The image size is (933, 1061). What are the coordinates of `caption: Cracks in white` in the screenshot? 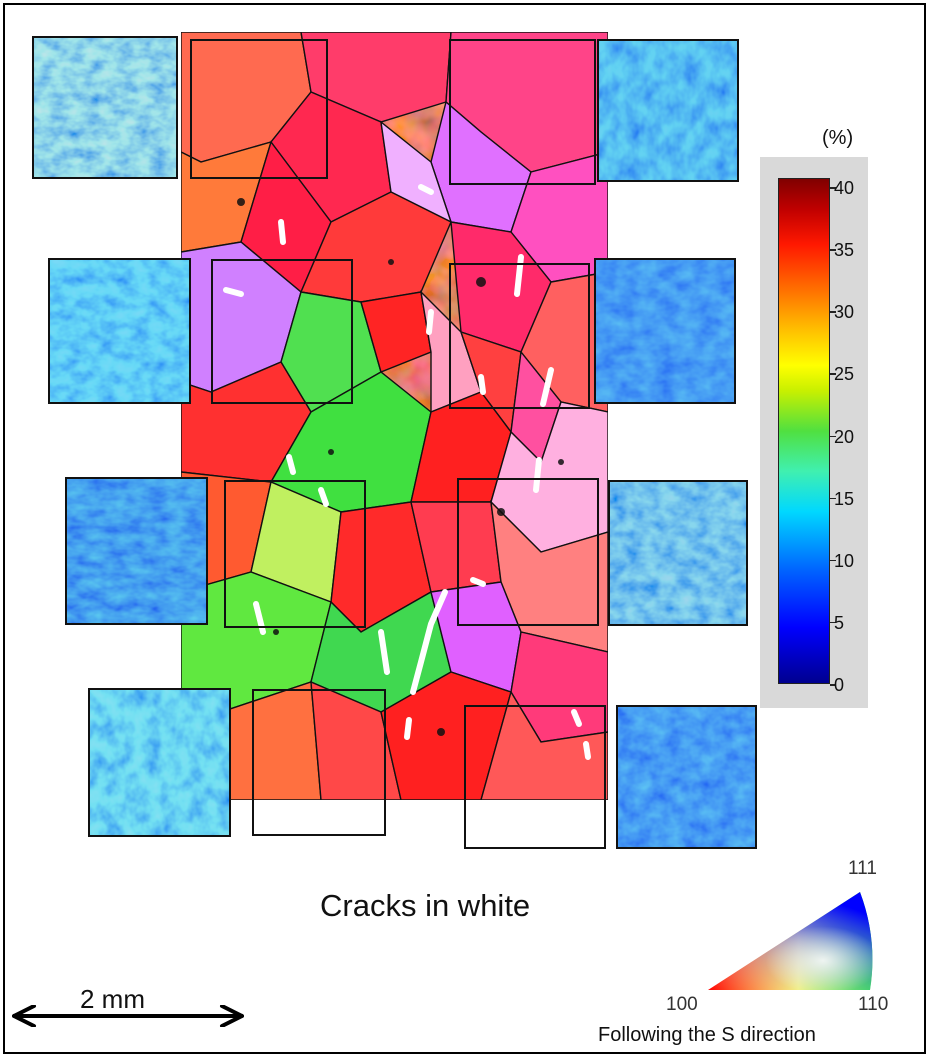 It's located at (425, 905).